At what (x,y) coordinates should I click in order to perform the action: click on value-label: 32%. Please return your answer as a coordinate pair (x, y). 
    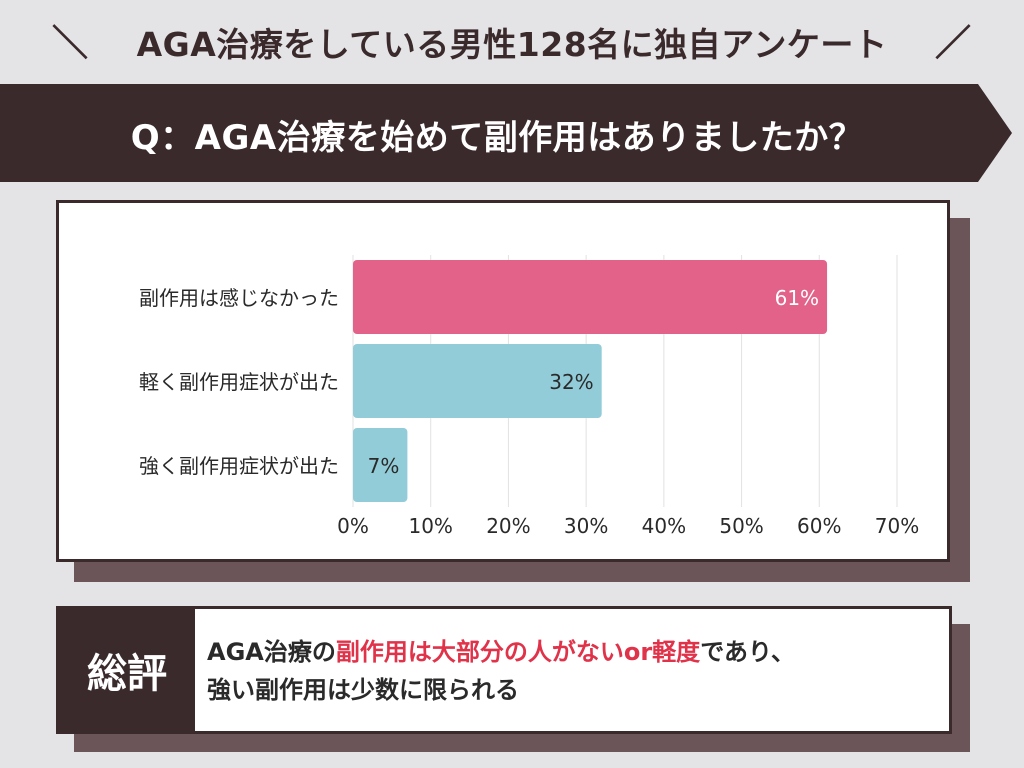
    Looking at the image, I should click on (571, 382).